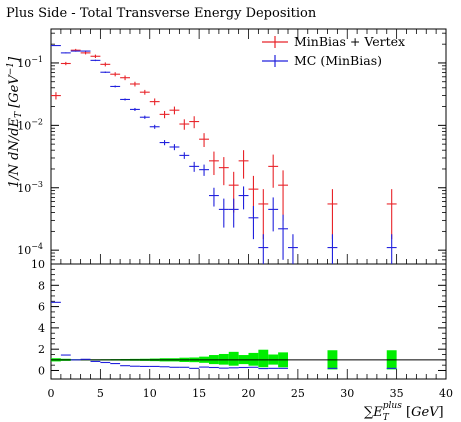  Describe the element at coordinates (41, 349) in the screenshot. I see `ratio-y-tick-label: 2` at that location.